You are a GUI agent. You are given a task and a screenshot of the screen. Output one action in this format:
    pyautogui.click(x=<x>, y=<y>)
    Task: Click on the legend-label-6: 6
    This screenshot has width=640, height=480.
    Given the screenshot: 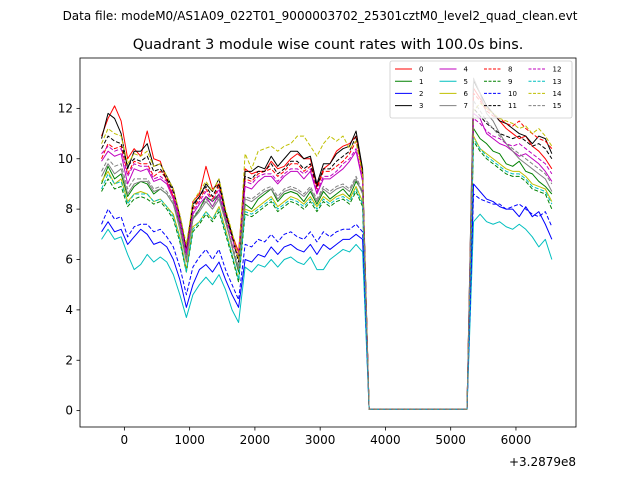 What is the action you would take?
    pyautogui.click(x=466, y=94)
    